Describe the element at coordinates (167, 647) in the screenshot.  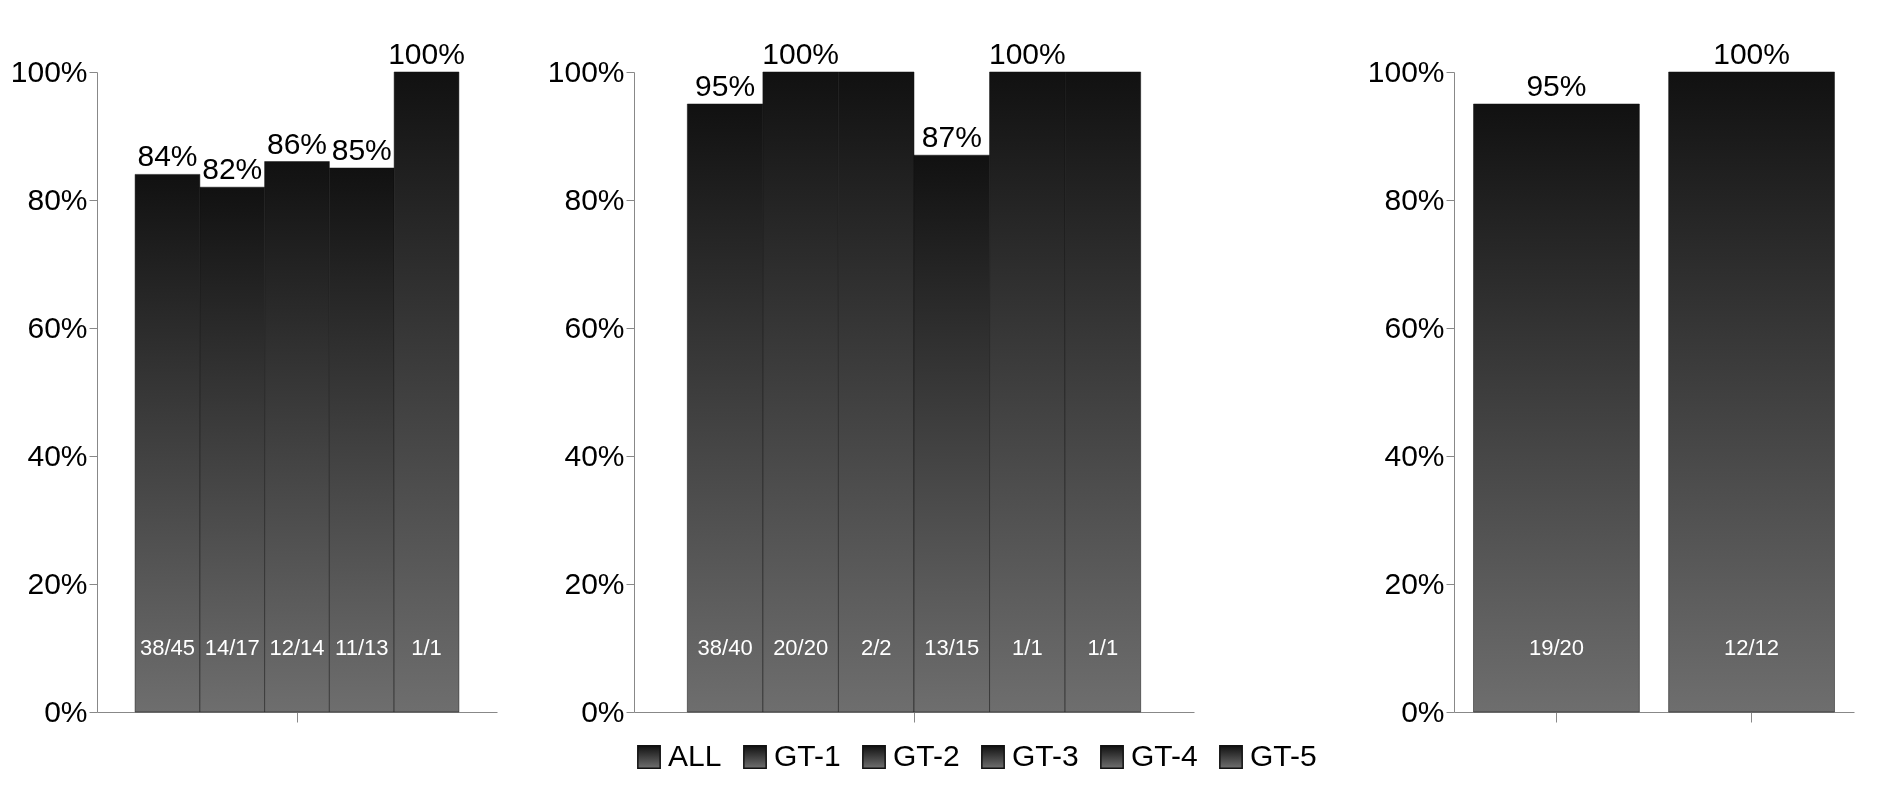
I see `annotation: 38/45` at that location.